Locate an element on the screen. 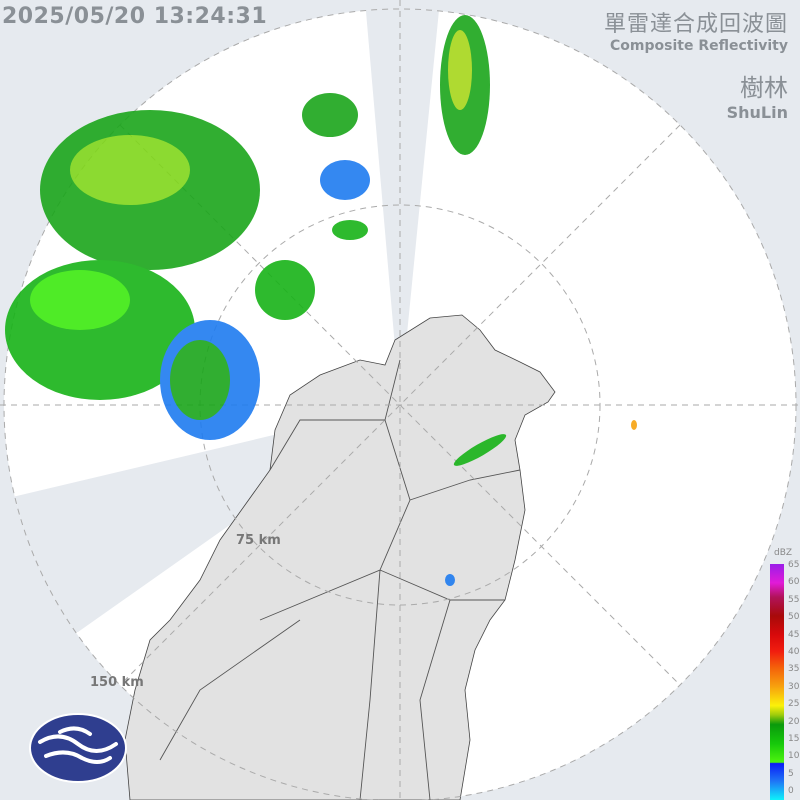 This screenshot has width=800, height=800. legend-tick: 30 is located at coordinates (794, 686).